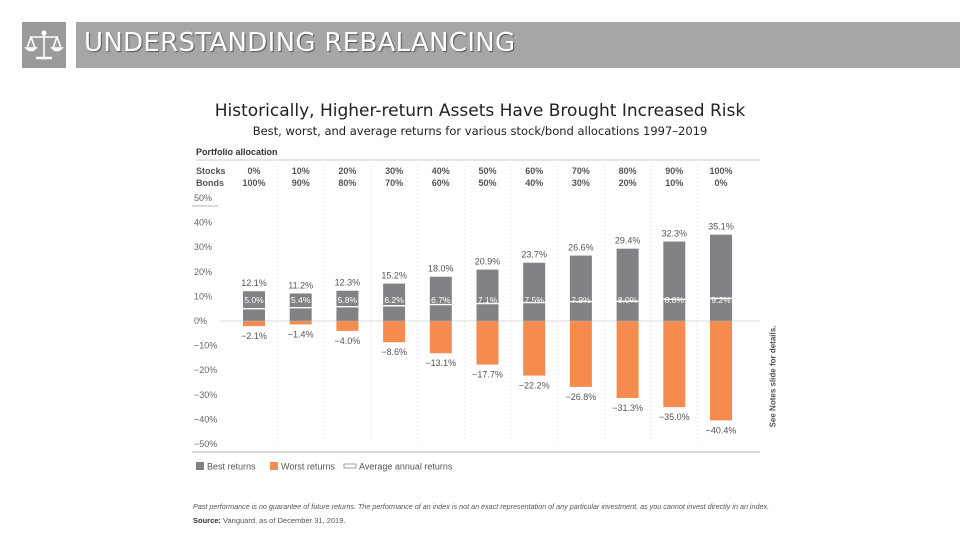 The width and height of the screenshot is (960, 540). What do you see at coordinates (205, 395) in the screenshot?
I see `y-tick-label: −30%` at bounding box center [205, 395].